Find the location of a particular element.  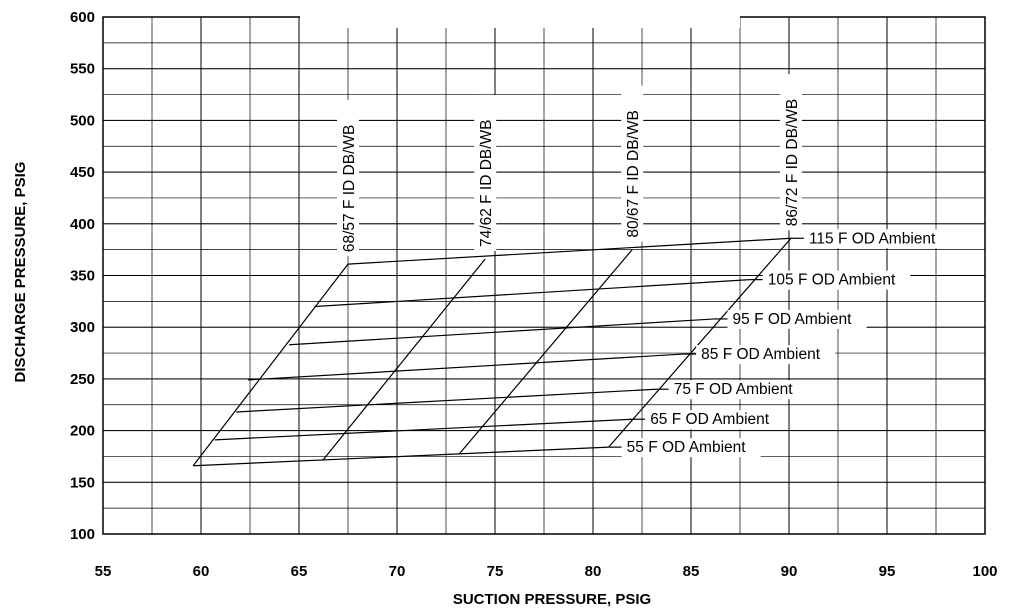

od-ambient-label: 65 F OD Ambient is located at coordinates (710, 419).